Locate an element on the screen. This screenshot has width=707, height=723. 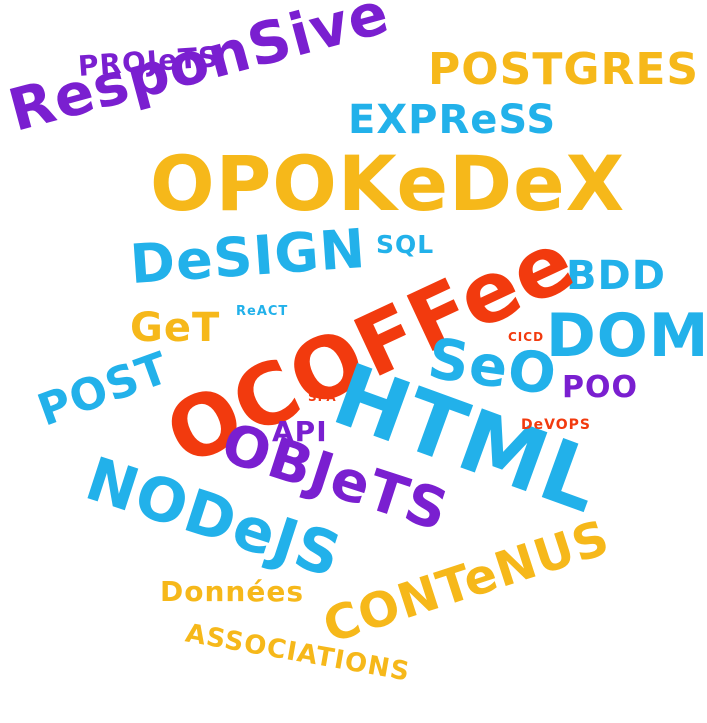
word-get: GeT is located at coordinates (175, 328).